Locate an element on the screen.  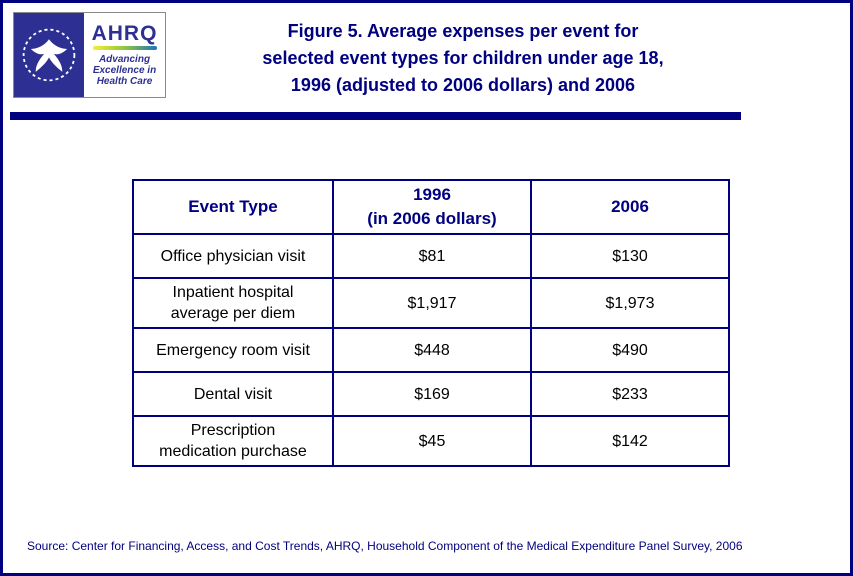
ahrq-tagline: Advancing Excellence in Health Care is located at coordinates (124, 70).